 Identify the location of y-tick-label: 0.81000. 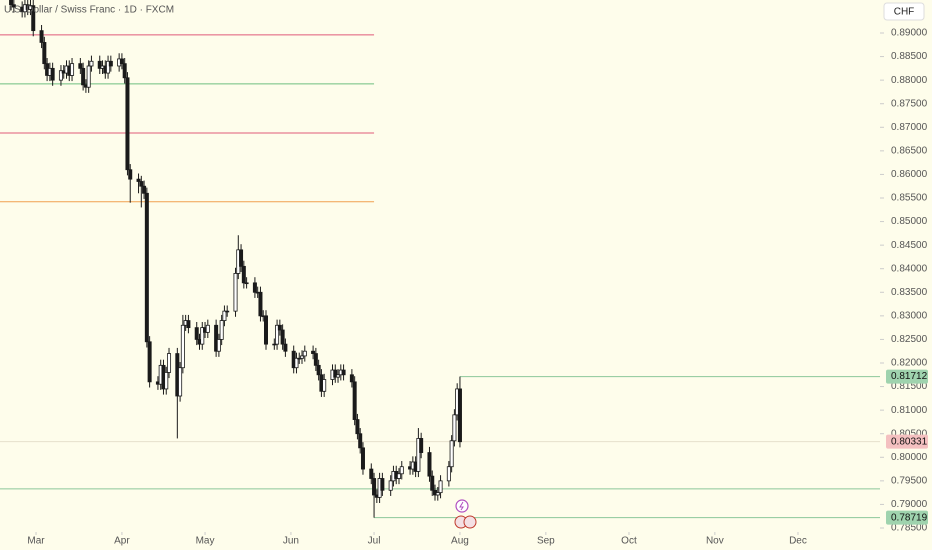
(909, 410).